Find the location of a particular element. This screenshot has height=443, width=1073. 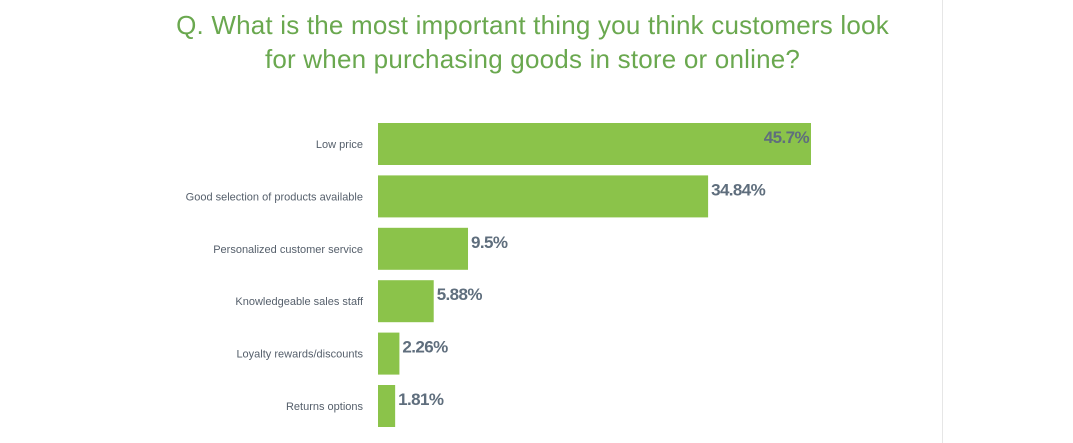

value-label: 34.84% is located at coordinates (738, 189).